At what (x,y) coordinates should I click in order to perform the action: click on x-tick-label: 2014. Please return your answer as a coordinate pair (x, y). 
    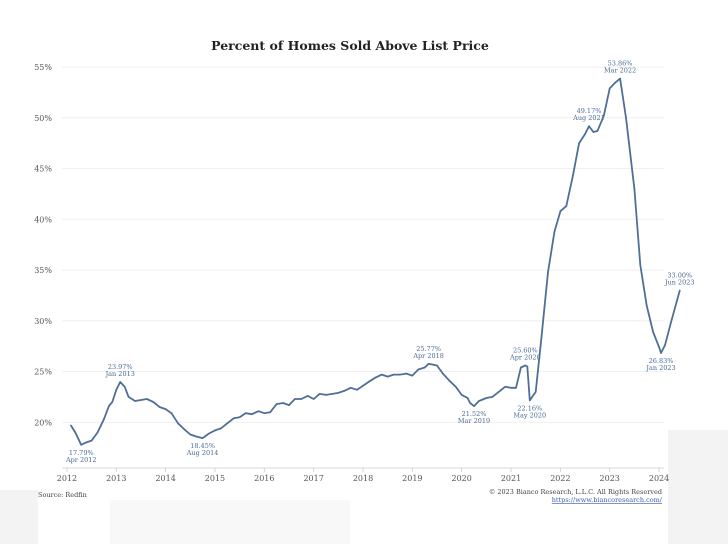
    Looking at the image, I should click on (165, 478).